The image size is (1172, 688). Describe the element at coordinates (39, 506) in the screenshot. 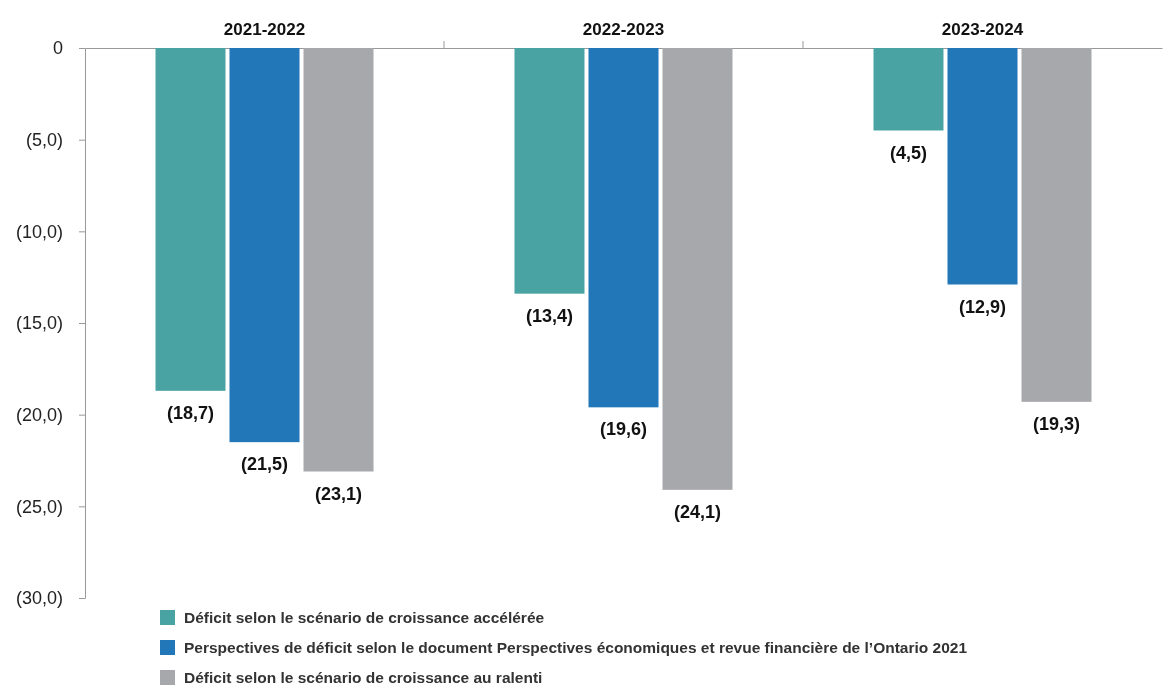

I see `y-tick-label: (25,0)` at that location.